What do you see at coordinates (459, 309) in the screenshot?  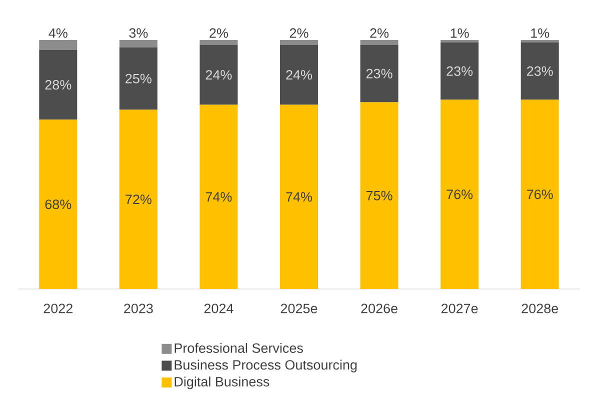 I see `x-tick-label: 2027e` at bounding box center [459, 309].